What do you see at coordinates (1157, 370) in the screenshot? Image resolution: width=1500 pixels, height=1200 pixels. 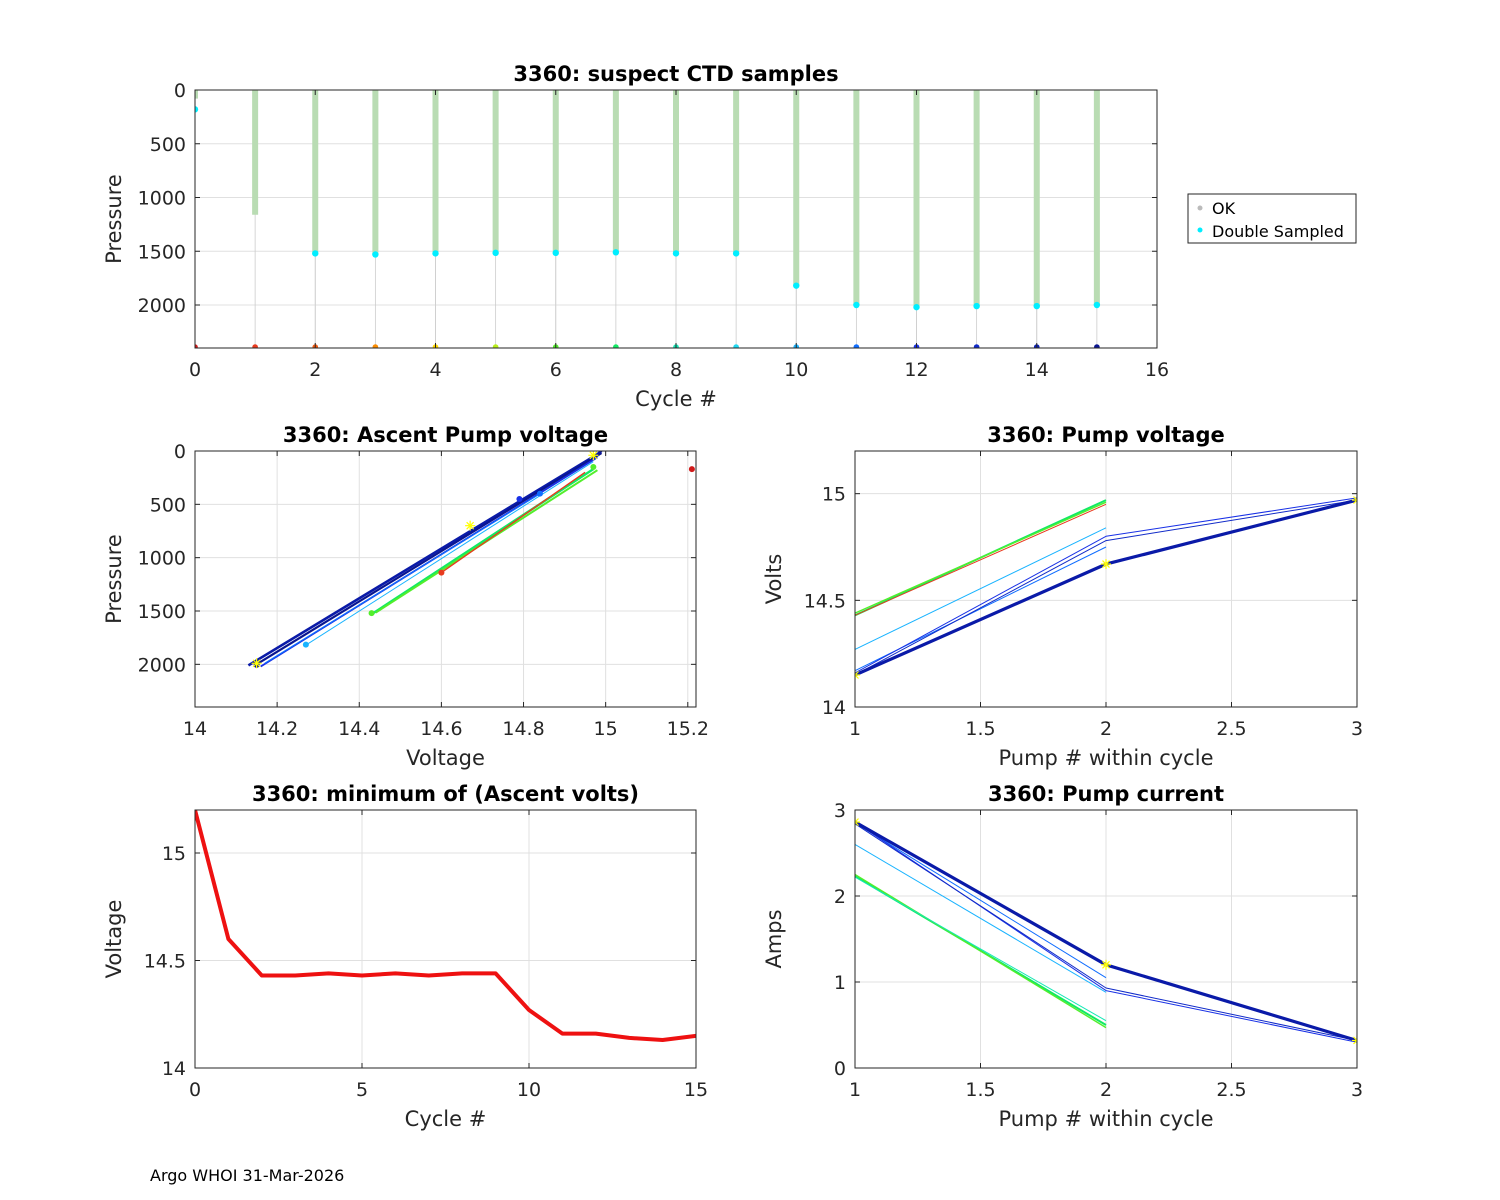 I see `x-tick-label: 16` at bounding box center [1157, 370].